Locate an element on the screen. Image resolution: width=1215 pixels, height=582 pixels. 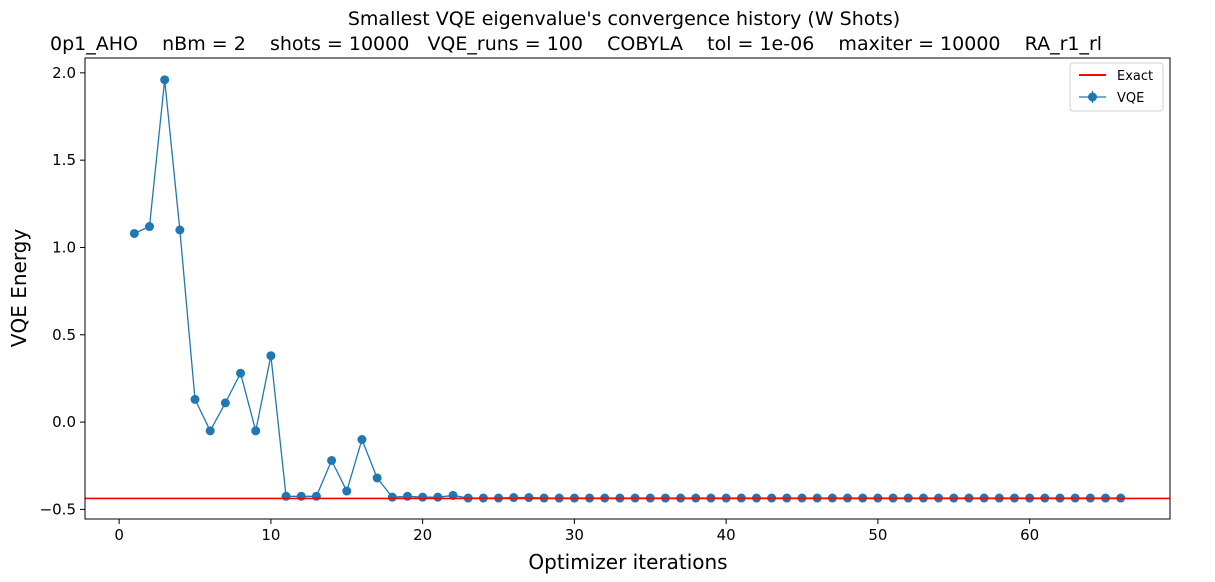
x-axis: 0 10 20 30 40 50 60 is located at coordinates (576, 531).